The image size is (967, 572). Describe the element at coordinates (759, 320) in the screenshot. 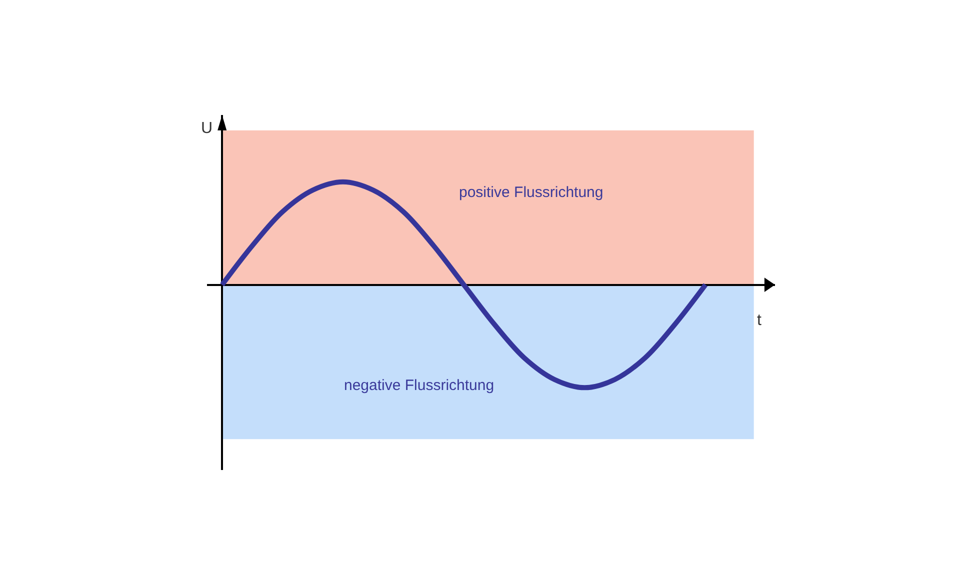

I see `x-axis-title: t` at that location.